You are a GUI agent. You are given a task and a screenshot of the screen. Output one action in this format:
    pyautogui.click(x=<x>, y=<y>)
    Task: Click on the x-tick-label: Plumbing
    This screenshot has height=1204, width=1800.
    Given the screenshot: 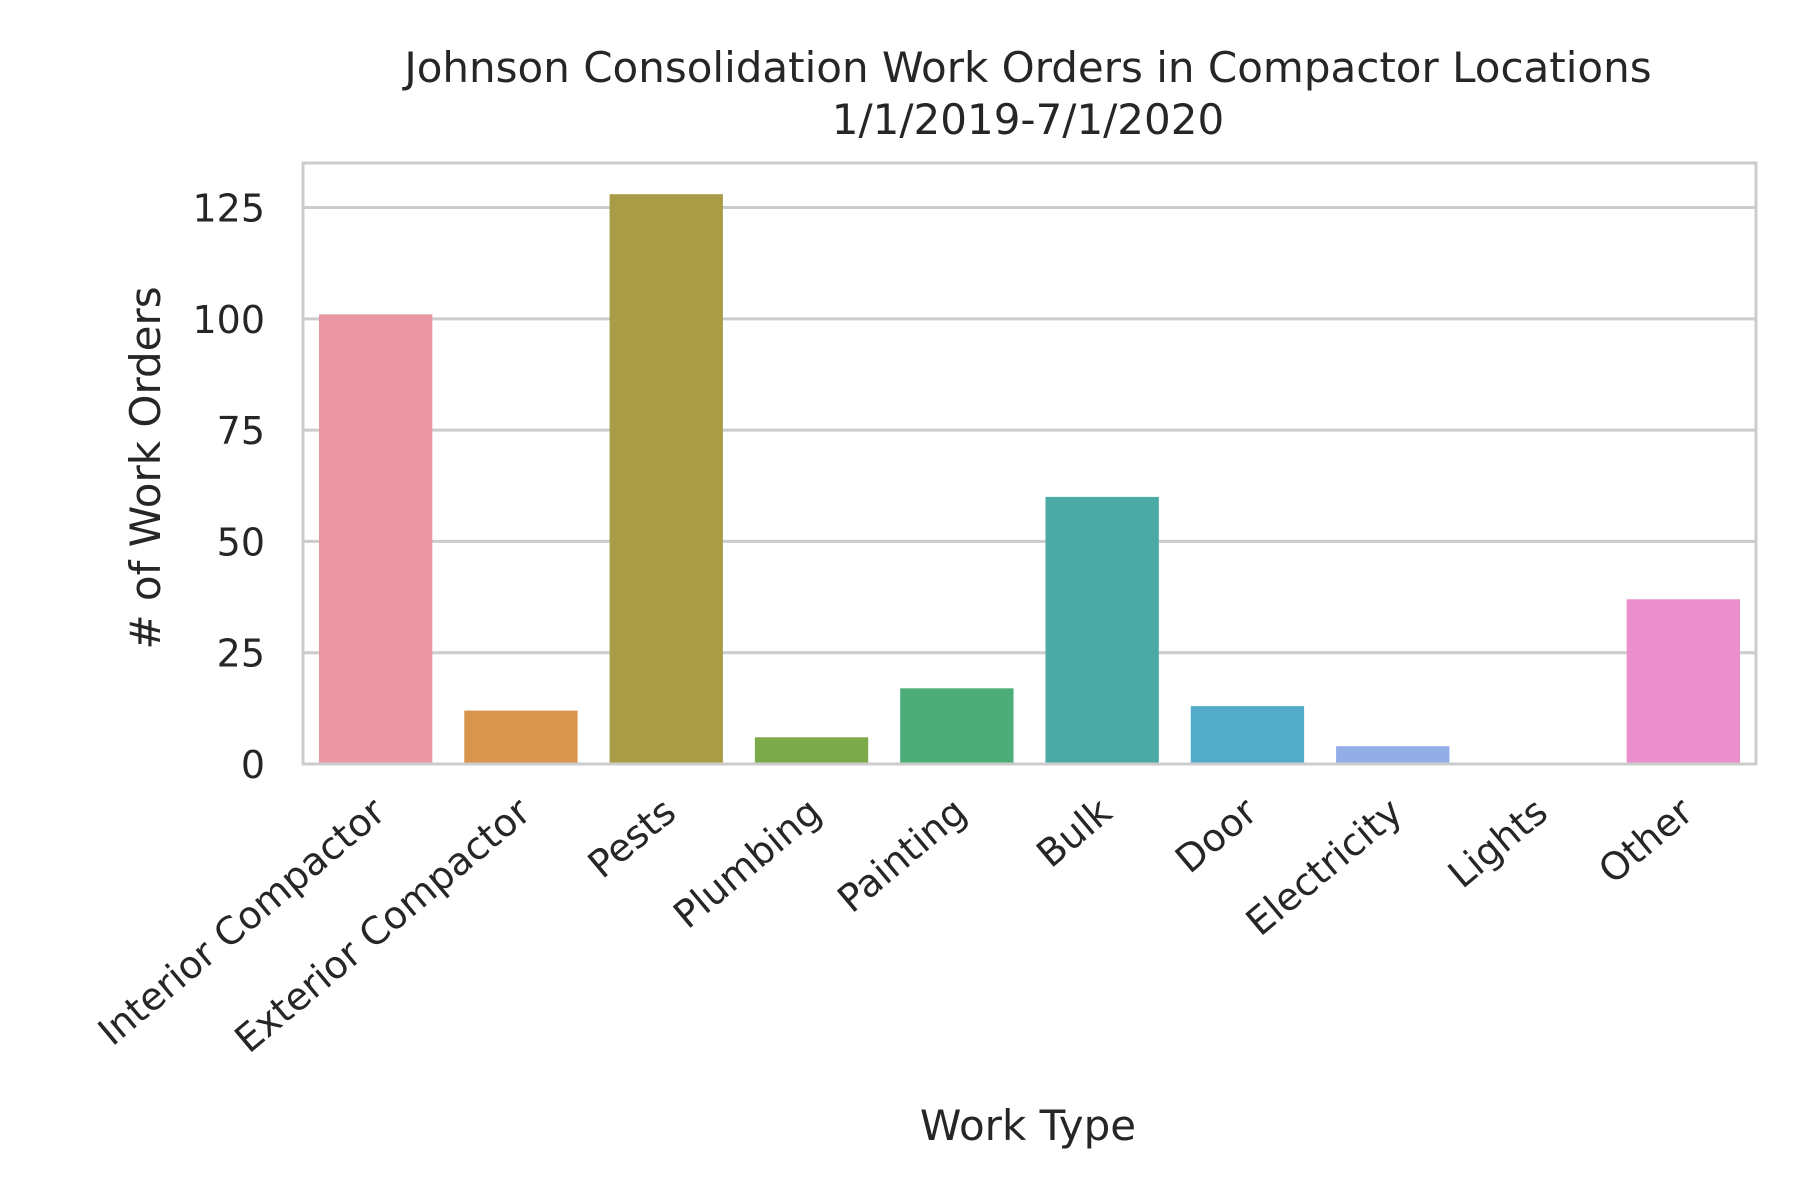 What is the action you would take?
    pyautogui.click(x=747, y=863)
    